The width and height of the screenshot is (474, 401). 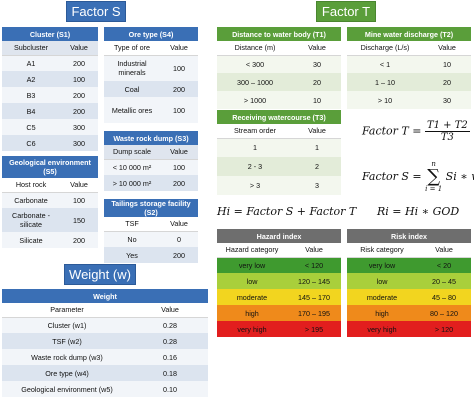 I want to click on geological-environment-title: Geological environment (S5), so click(x=50, y=167).